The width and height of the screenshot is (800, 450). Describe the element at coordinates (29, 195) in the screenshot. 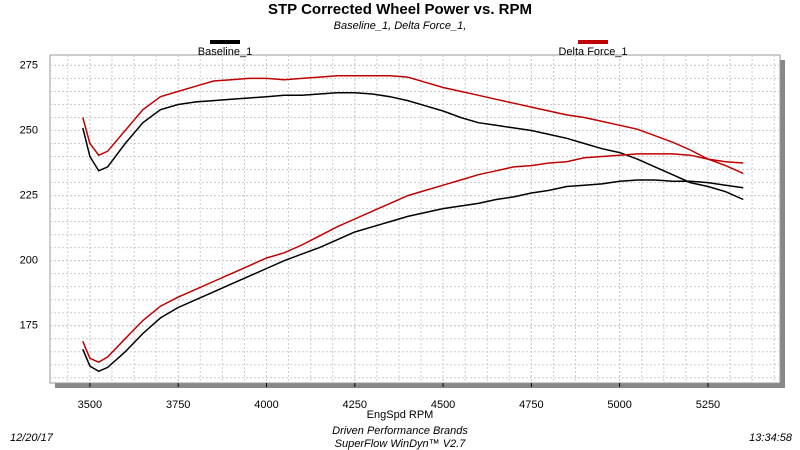

I see `y-tick-label: 225` at that location.